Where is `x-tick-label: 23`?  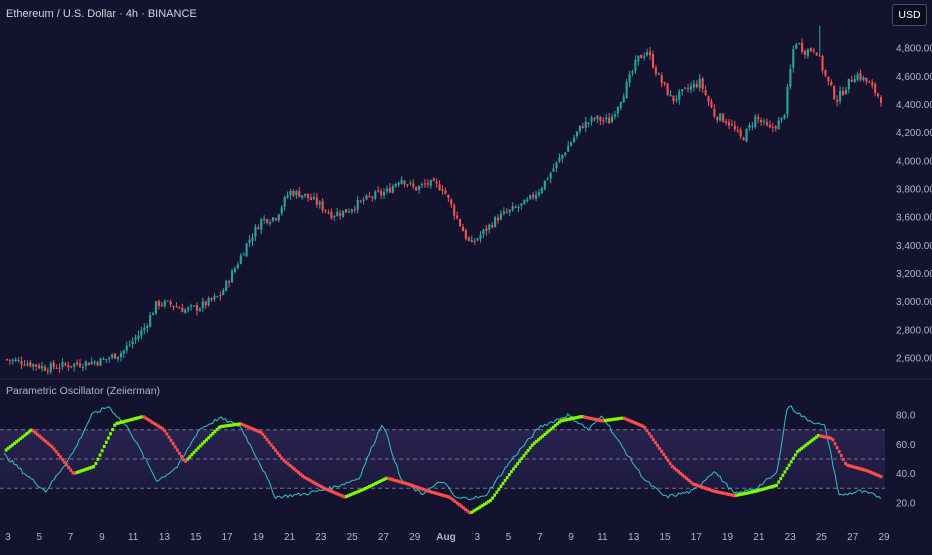 x-tick-label: 23 is located at coordinates (791, 537).